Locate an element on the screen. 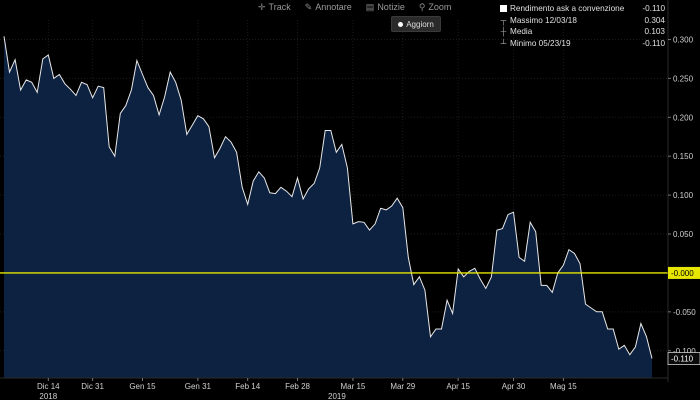 The width and height of the screenshot is (700, 400). legend-series-name: Rendimento ask a convenzione is located at coordinates (567, 9).